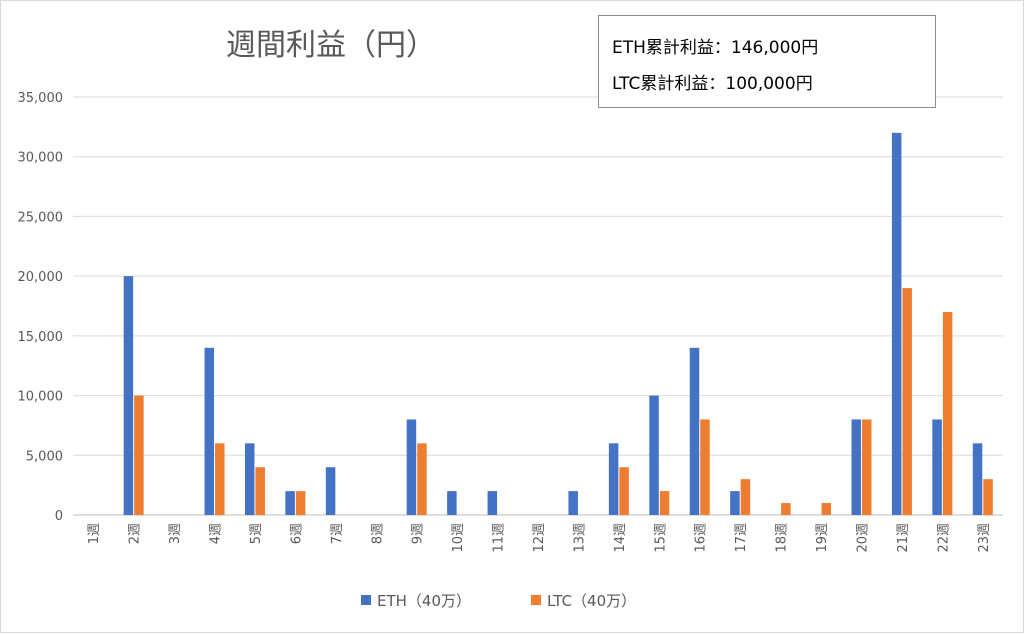 The width and height of the screenshot is (1024, 634). I want to click on x-tick-label: 3週, so click(175, 533).